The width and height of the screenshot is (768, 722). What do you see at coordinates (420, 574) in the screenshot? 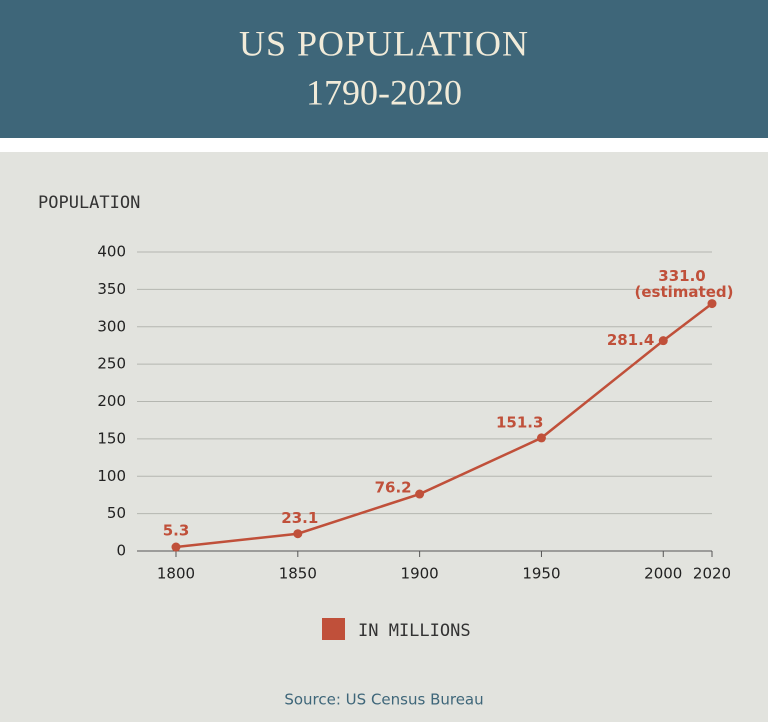
I see `x-tick-label: 1900` at bounding box center [420, 574].